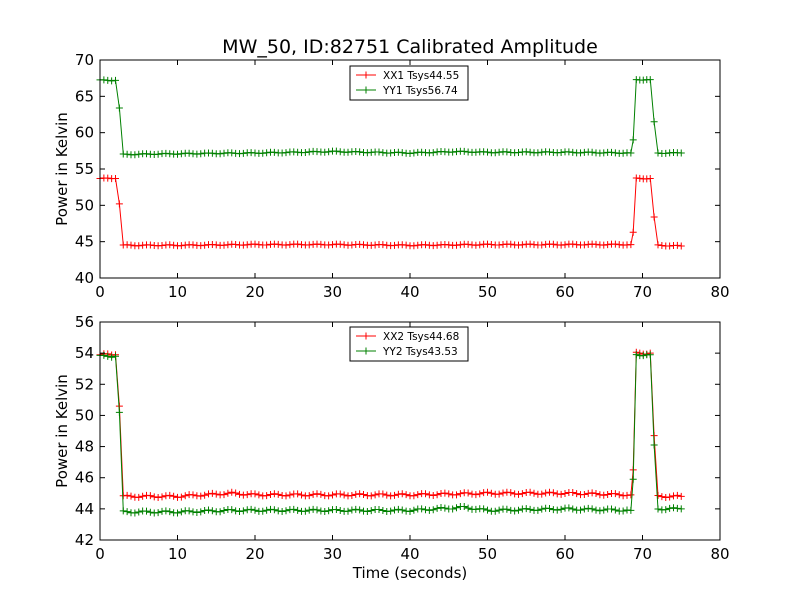 This screenshot has height=600, width=800. What do you see at coordinates (409, 83) in the screenshot?
I see `legend-box` at bounding box center [409, 83].